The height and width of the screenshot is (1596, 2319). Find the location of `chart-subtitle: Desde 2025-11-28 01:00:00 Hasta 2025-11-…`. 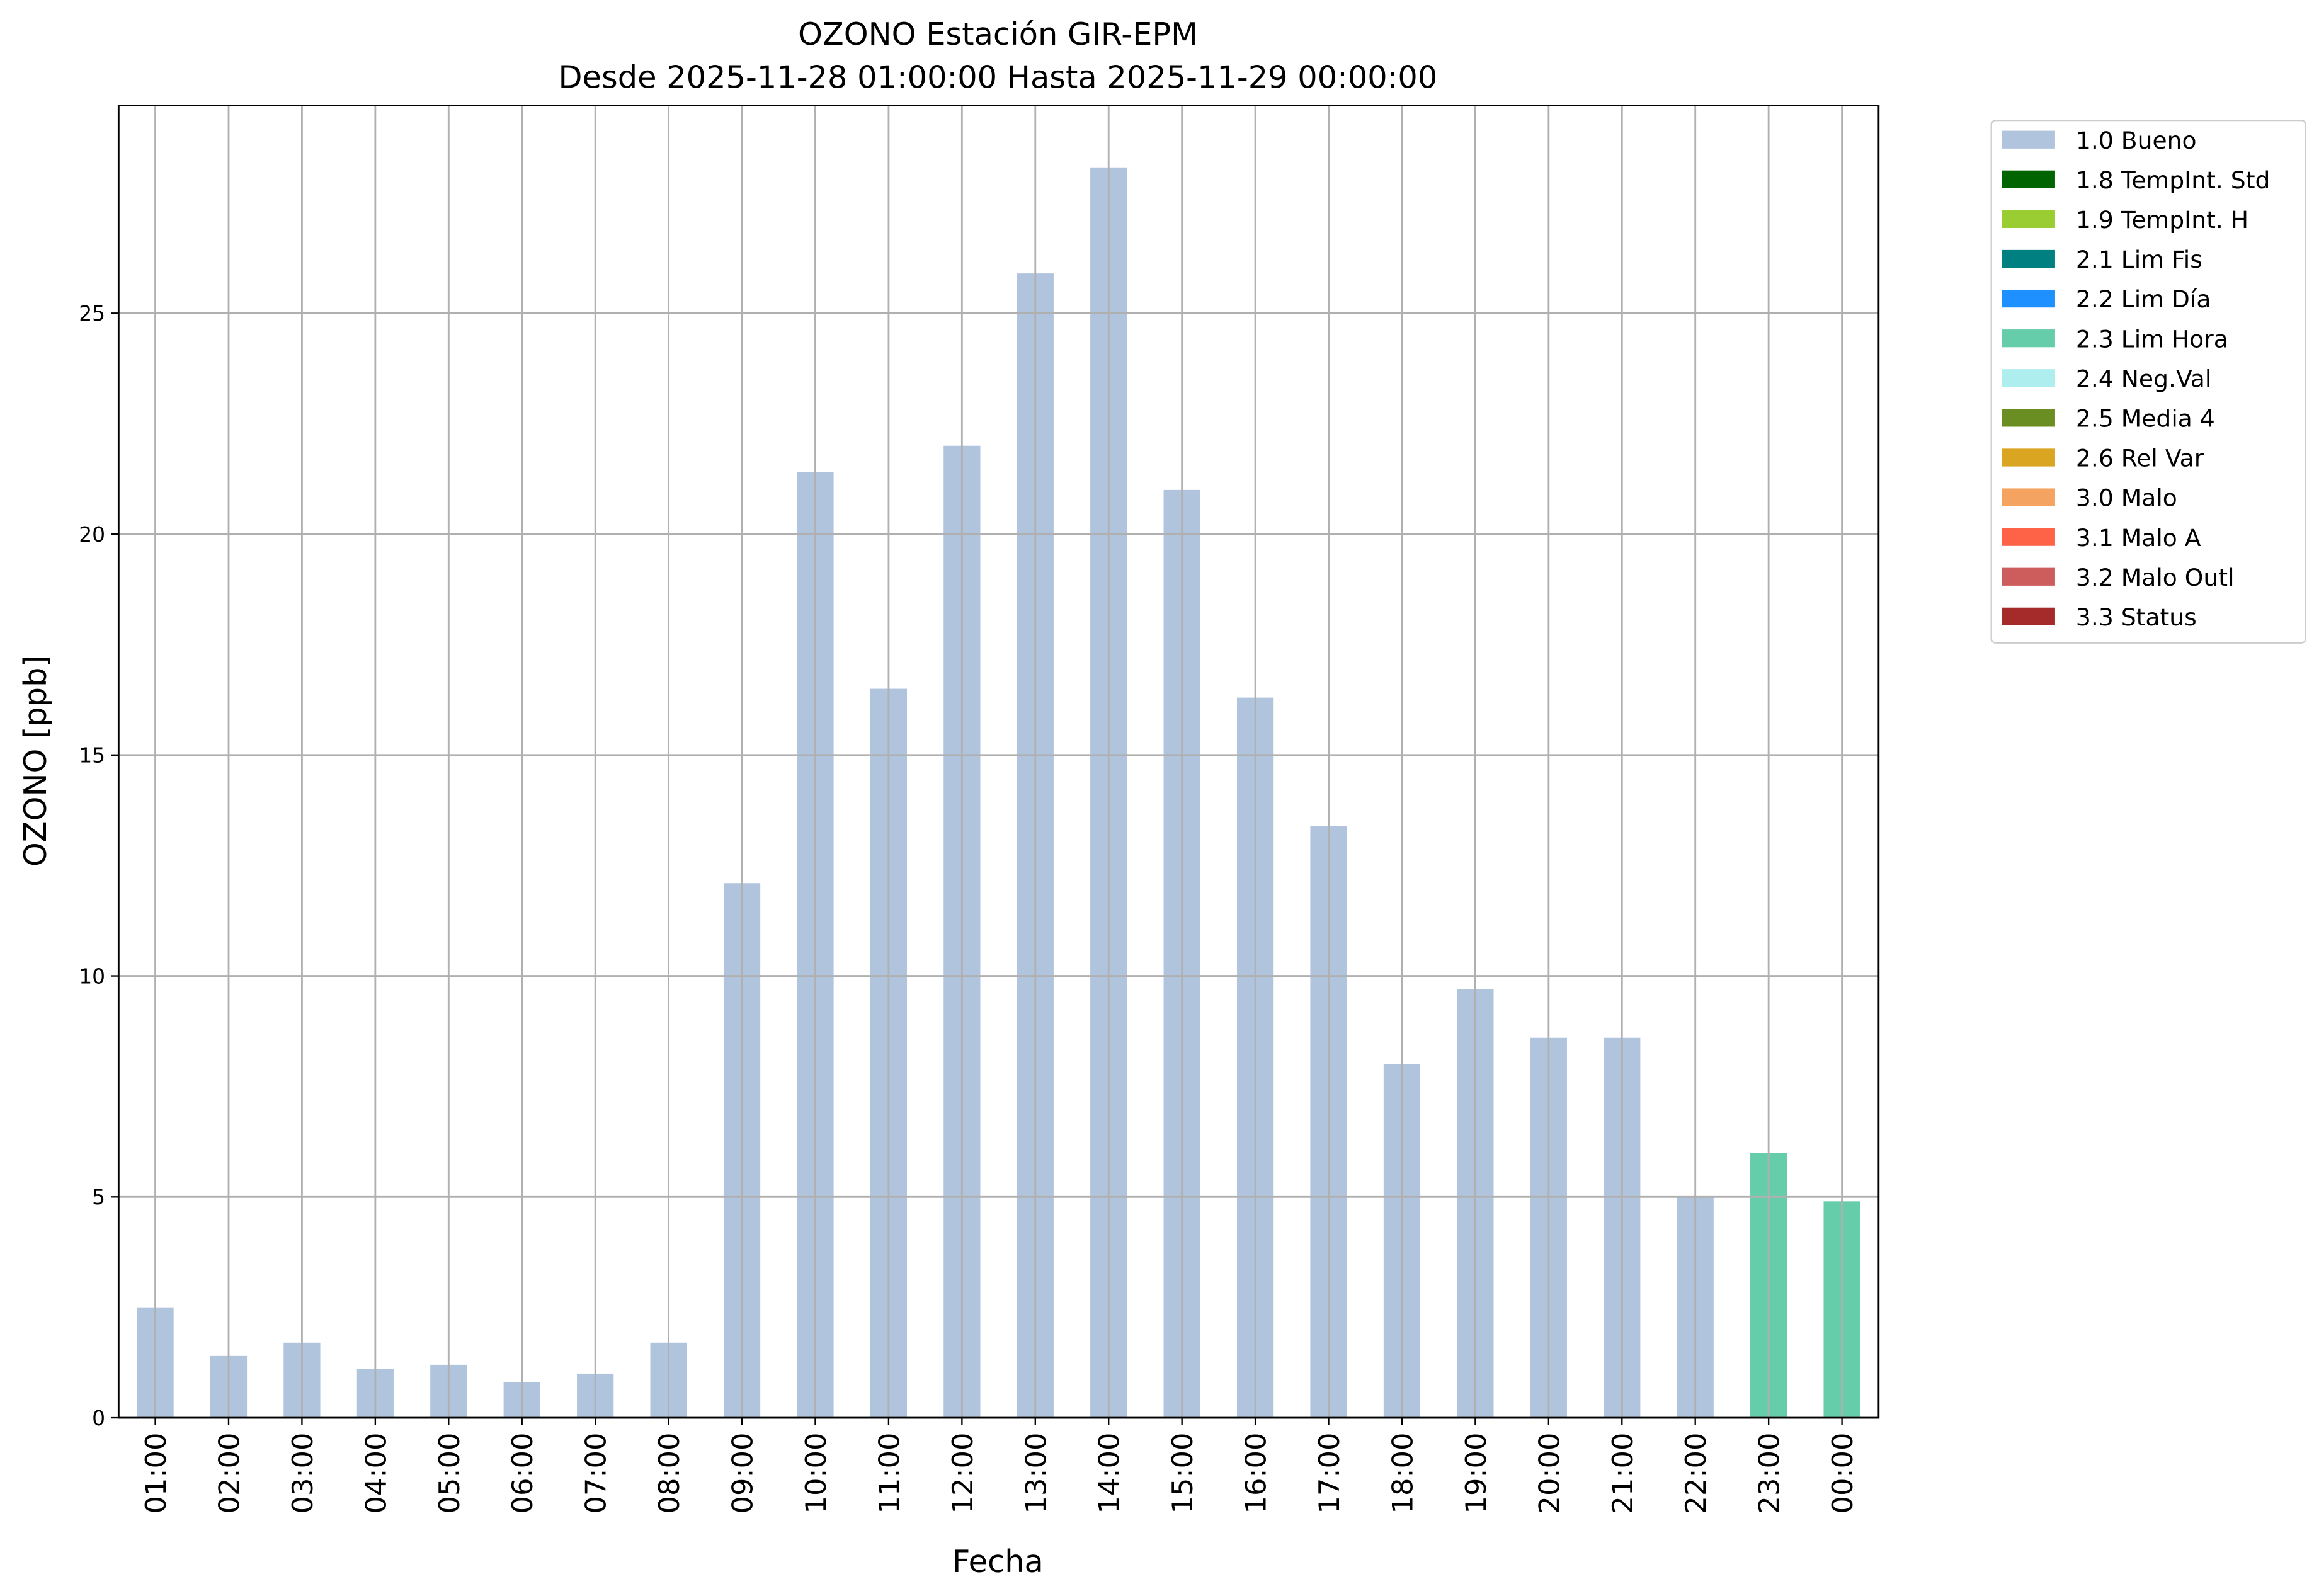

chart-subtitle: Desde 2025-11-28 01:00:00 Hasta 2025-11-… is located at coordinates (998, 77).